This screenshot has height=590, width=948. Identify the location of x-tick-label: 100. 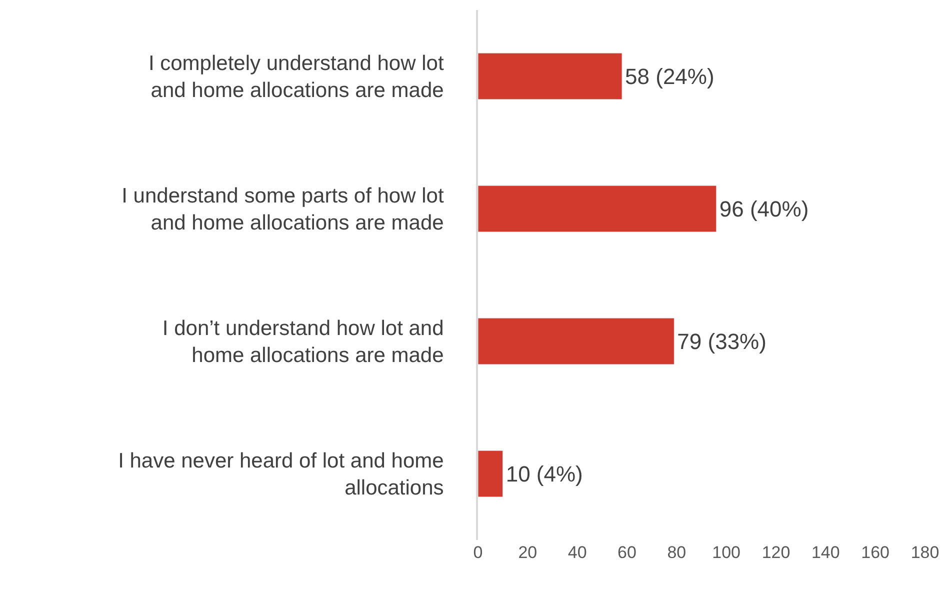
(726, 552).